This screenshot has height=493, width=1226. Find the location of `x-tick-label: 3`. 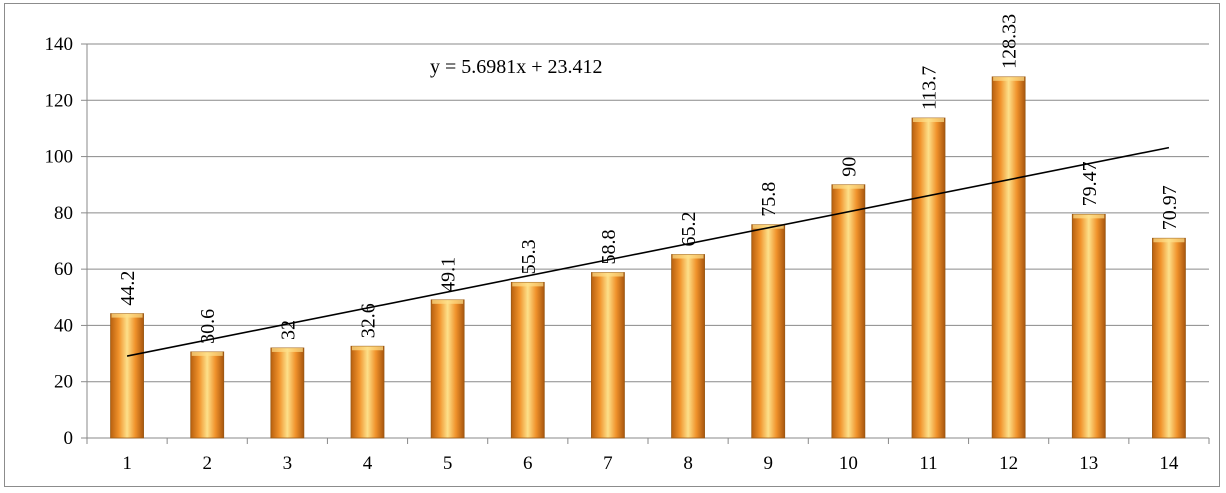

x-tick-label: 3 is located at coordinates (288, 463).